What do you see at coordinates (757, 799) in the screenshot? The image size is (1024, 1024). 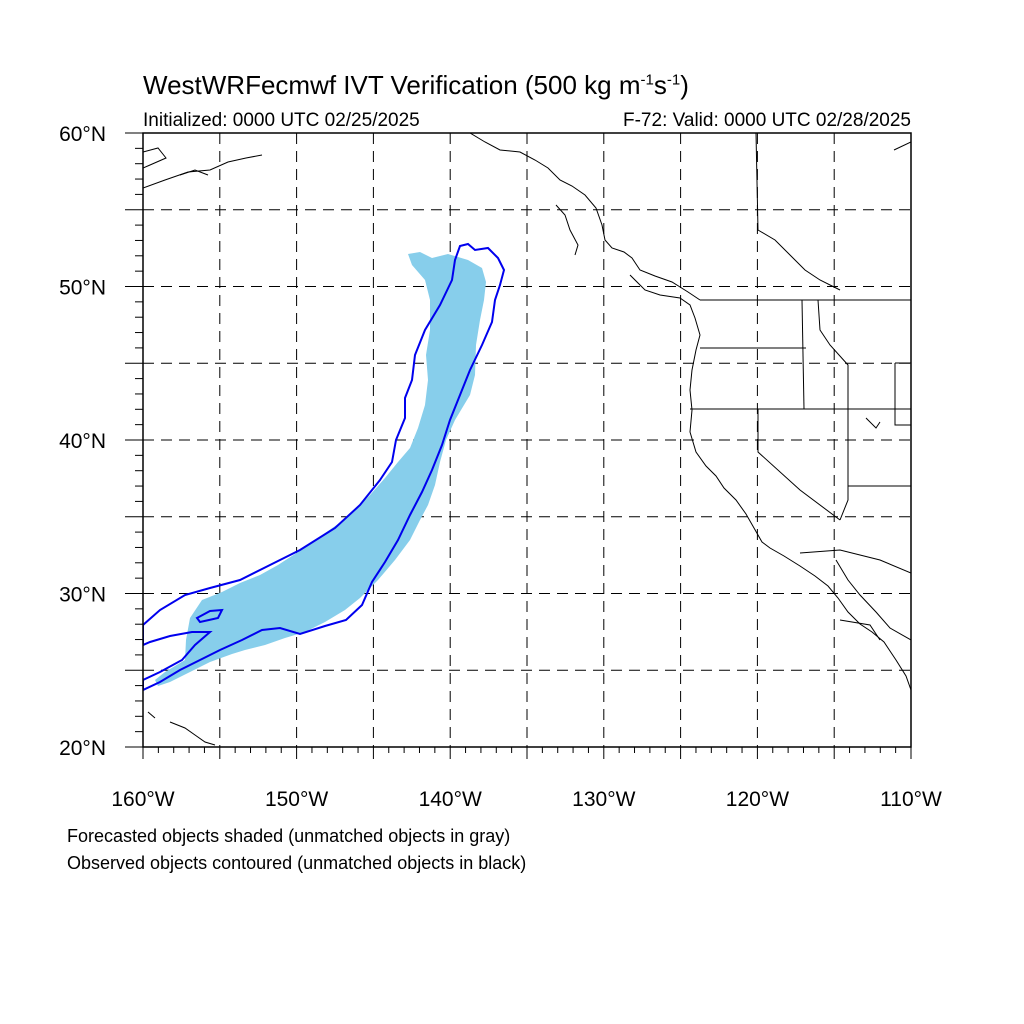 I see `x-tick-label: 120°W` at bounding box center [757, 799].